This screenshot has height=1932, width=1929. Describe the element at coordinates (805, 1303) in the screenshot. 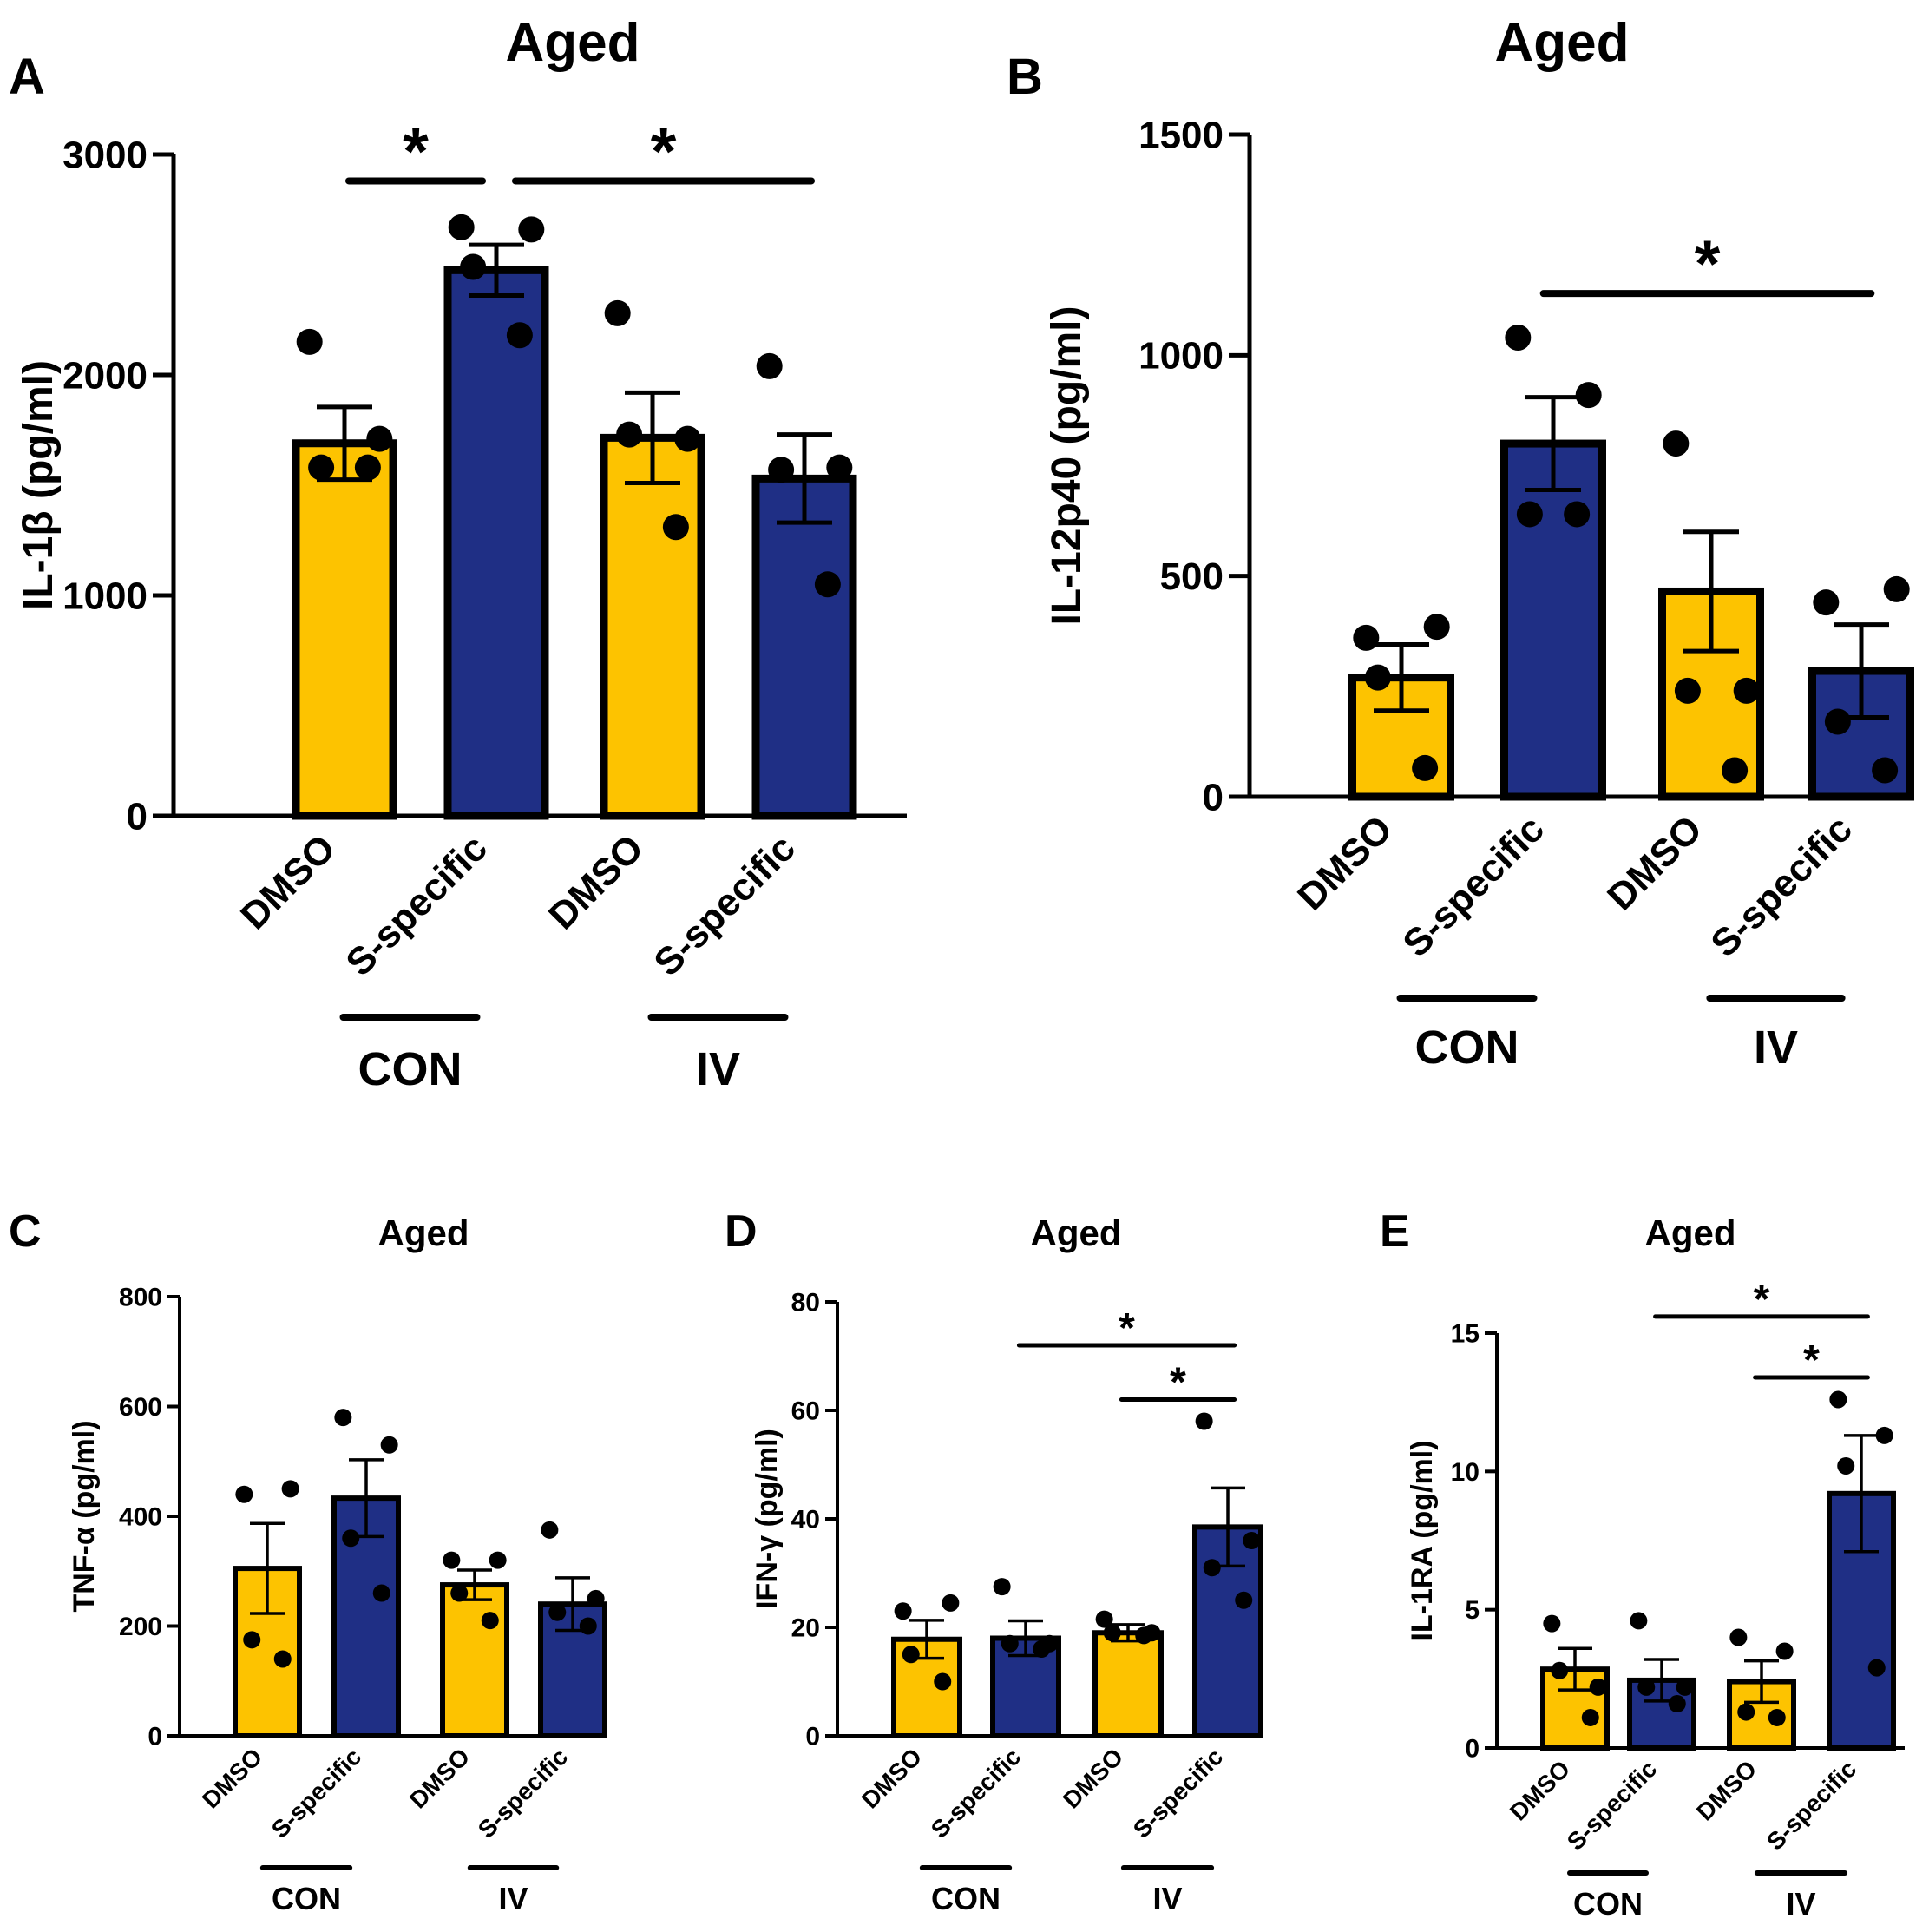

I see `y-tick-label: 80` at that location.